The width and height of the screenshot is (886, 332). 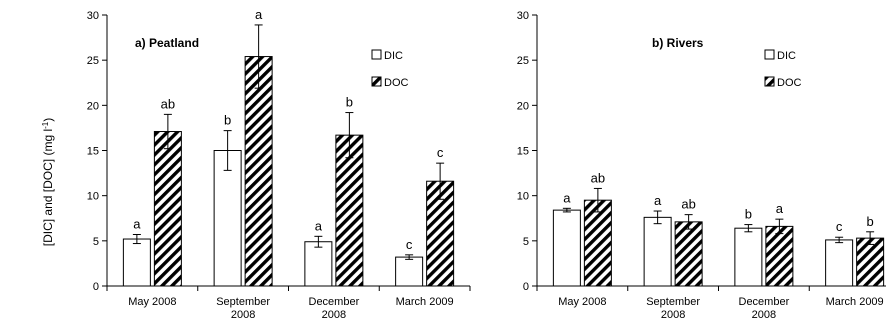 What do you see at coordinates (48, 182) in the screenshot?
I see `y-axis-label: [DIC] and [DOC] (mg l-1)` at bounding box center [48, 182].